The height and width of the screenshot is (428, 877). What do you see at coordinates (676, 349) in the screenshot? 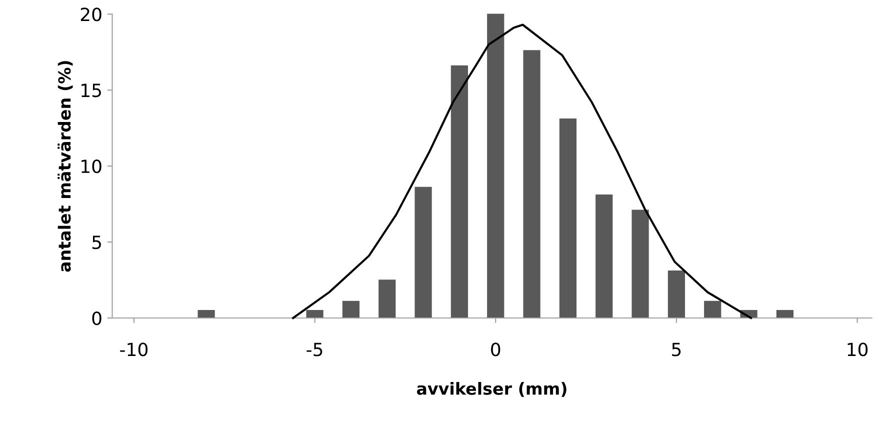
I see `x-tick-label: 5` at bounding box center [676, 349].